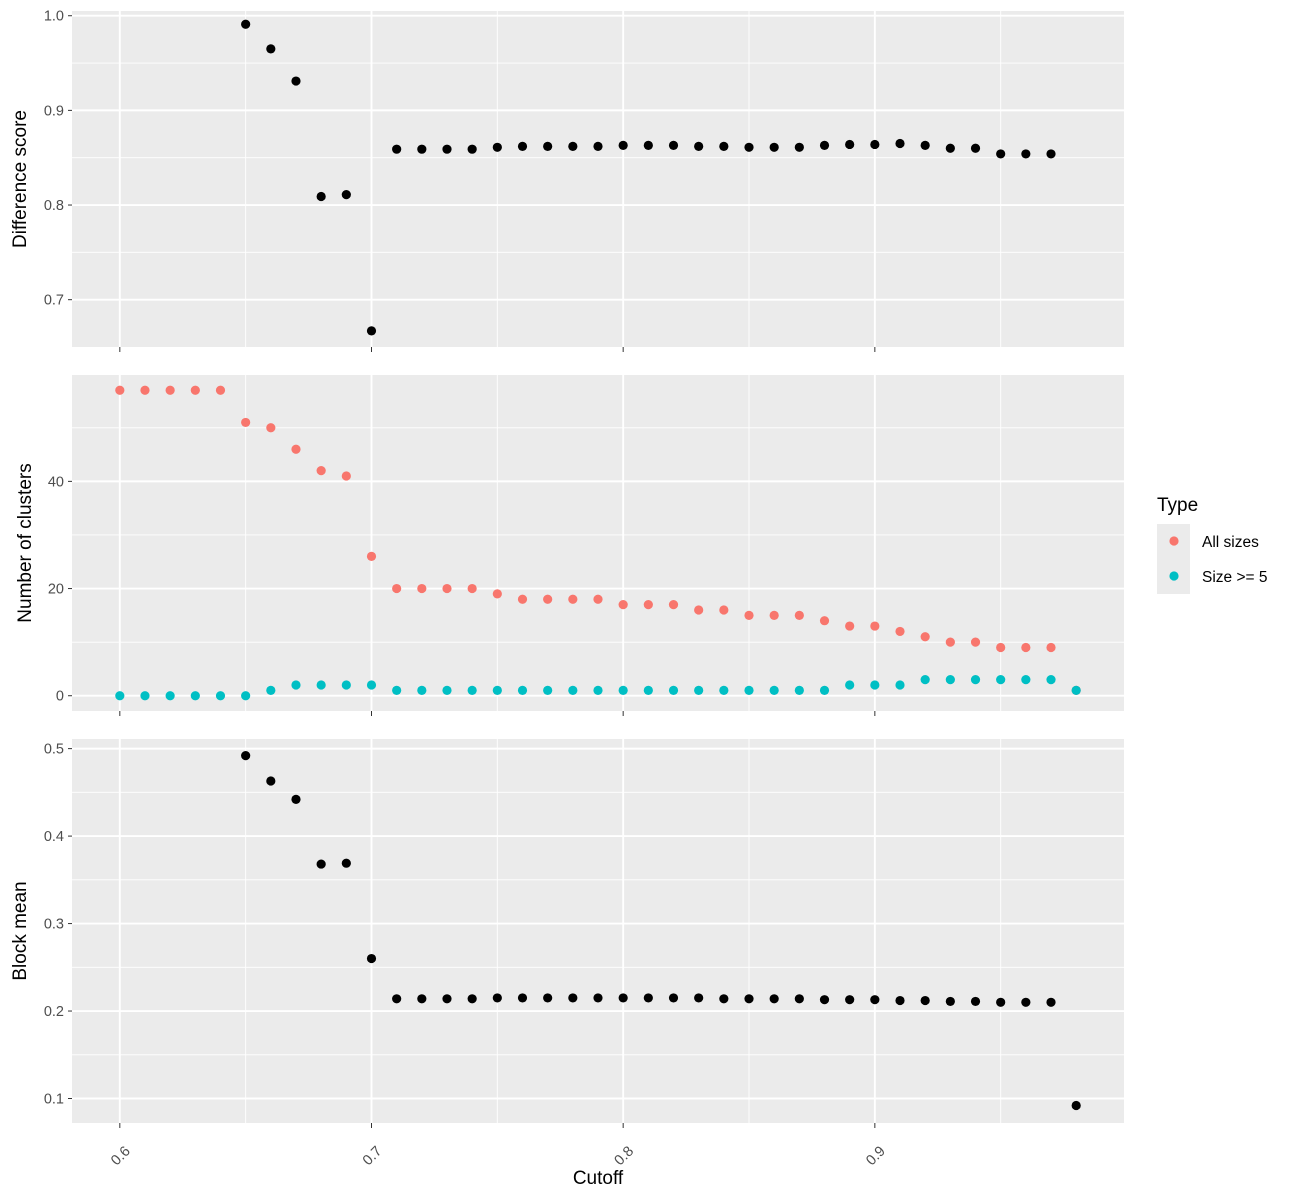 The image size is (1300, 1200). Describe the element at coordinates (54, 925) in the screenshot. I see `y-tick-label: 0.3` at that location.